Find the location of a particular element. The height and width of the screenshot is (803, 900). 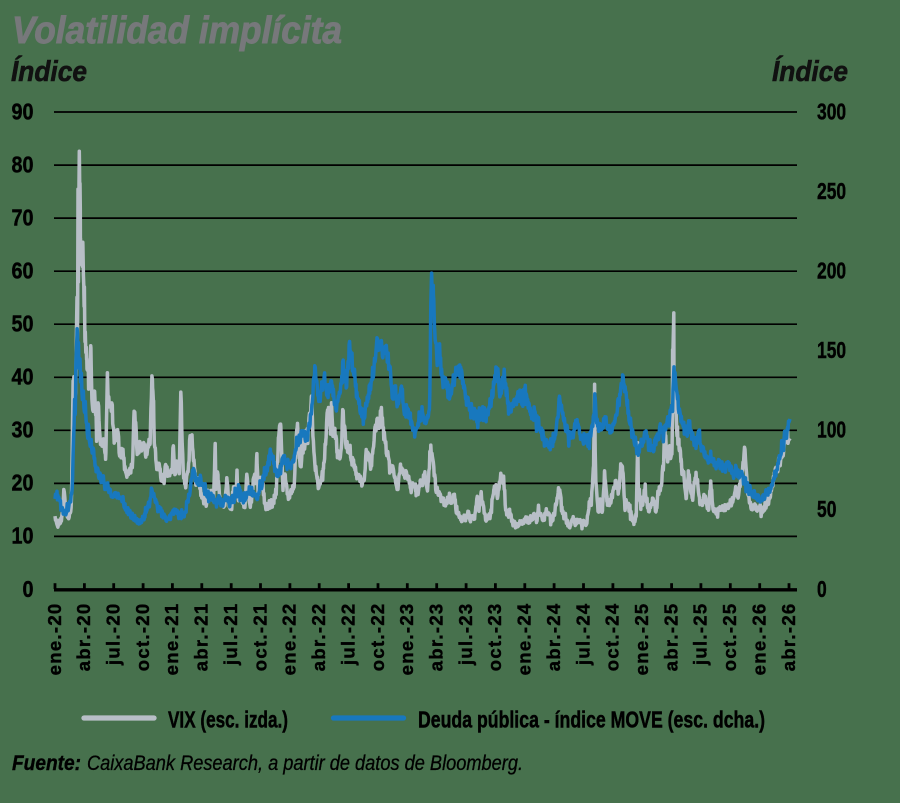

svg-text:Deuda pública - índice MOVE (e: Deuda pública - índice MOVE (esc. dcha.) is located at coordinates (591, 720).